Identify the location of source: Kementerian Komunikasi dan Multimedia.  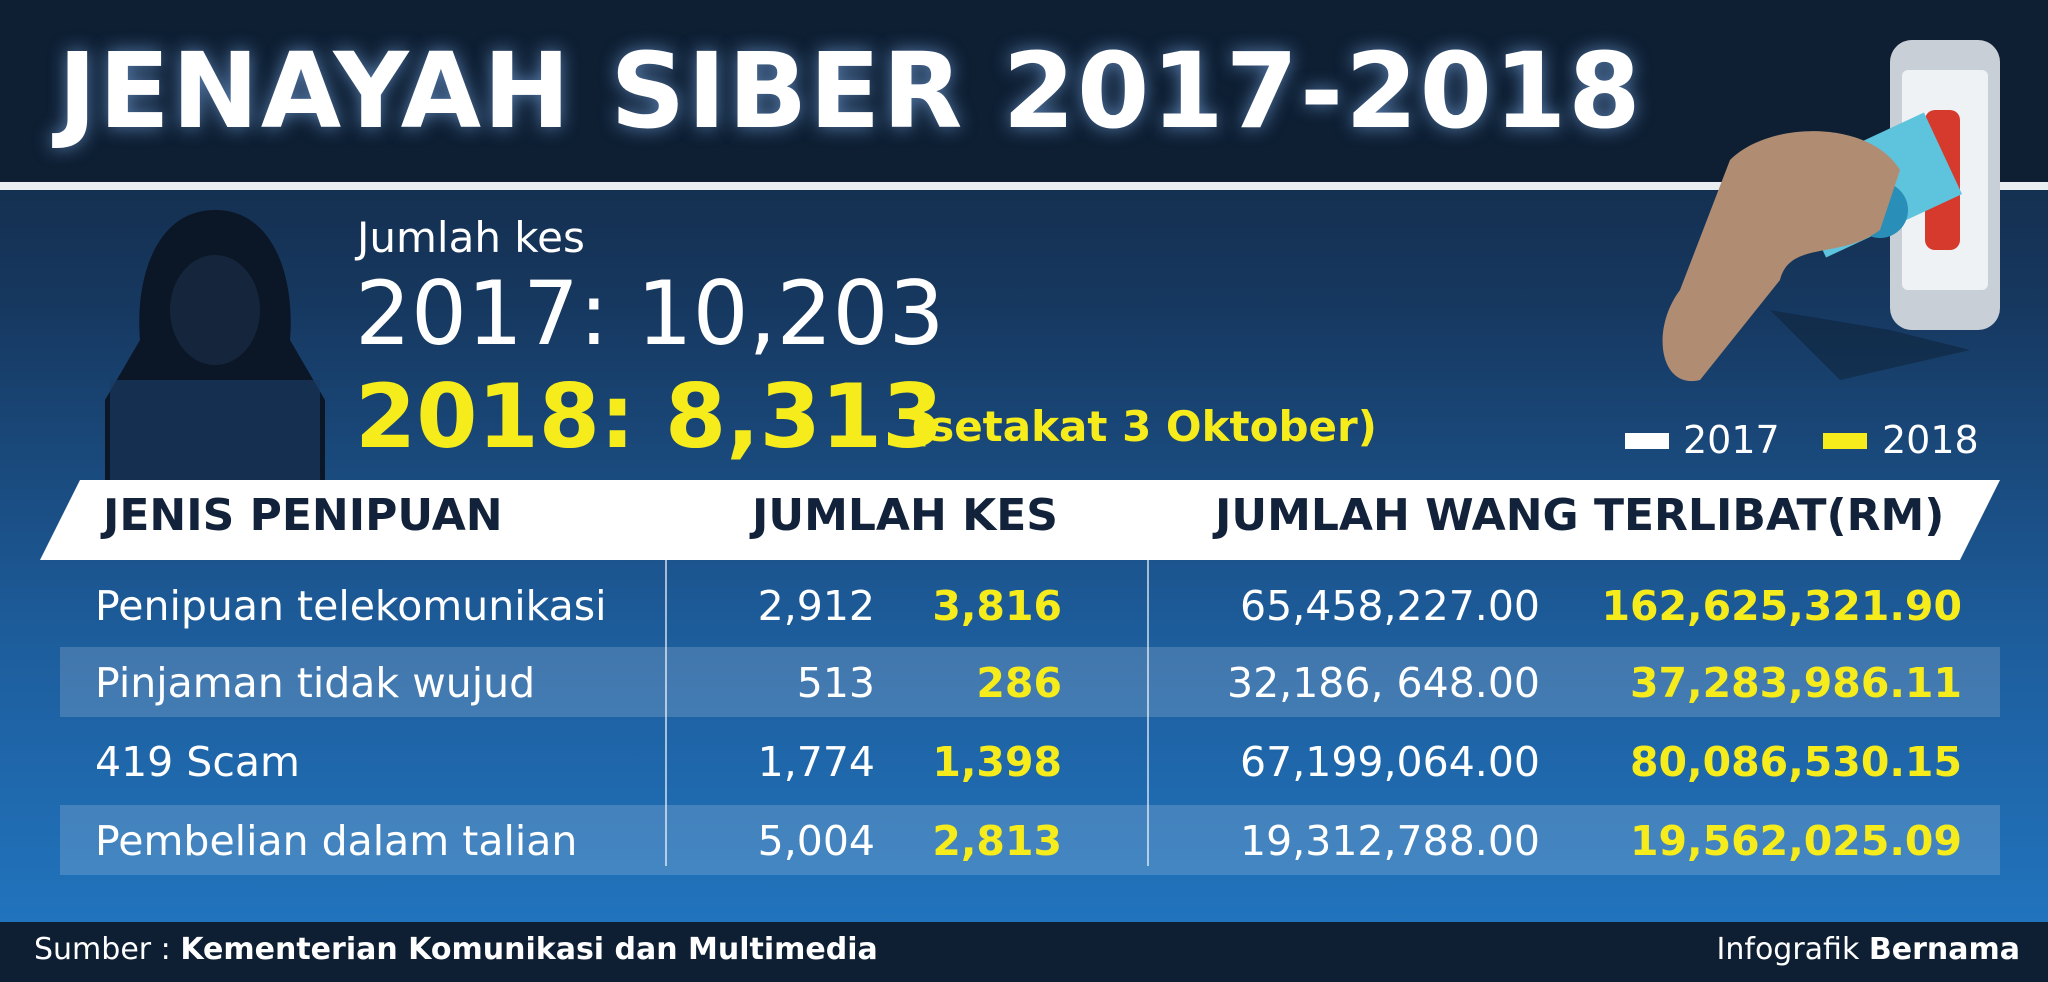
(529, 949).